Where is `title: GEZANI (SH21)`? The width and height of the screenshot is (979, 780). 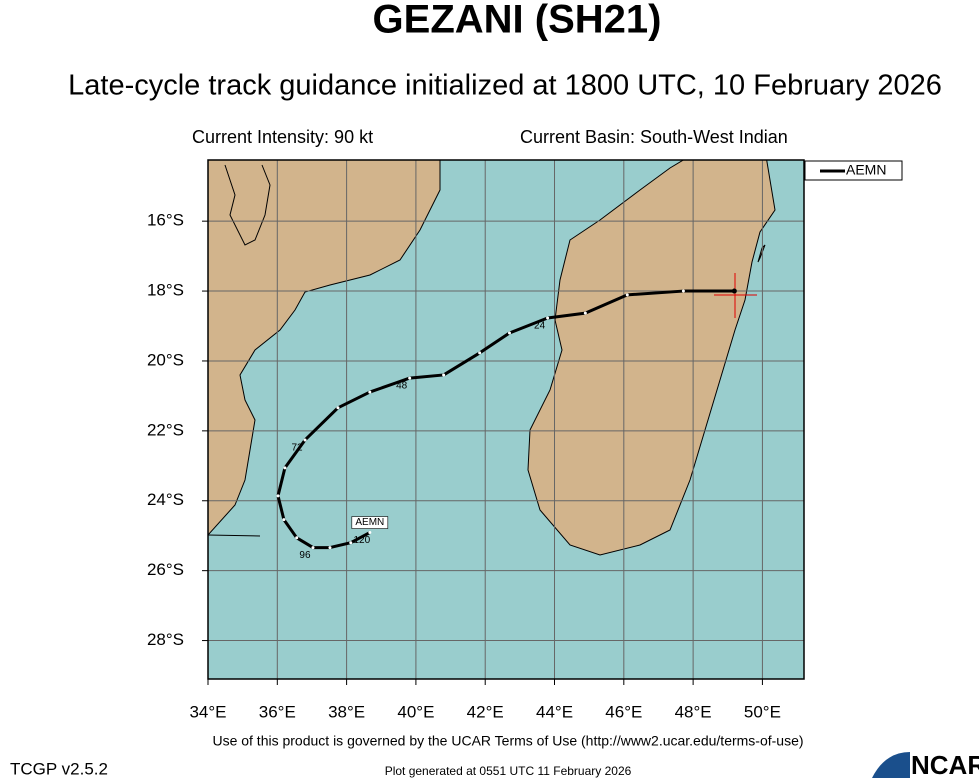
title: GEZANI (SH21) is located at coordinates (517, 21).